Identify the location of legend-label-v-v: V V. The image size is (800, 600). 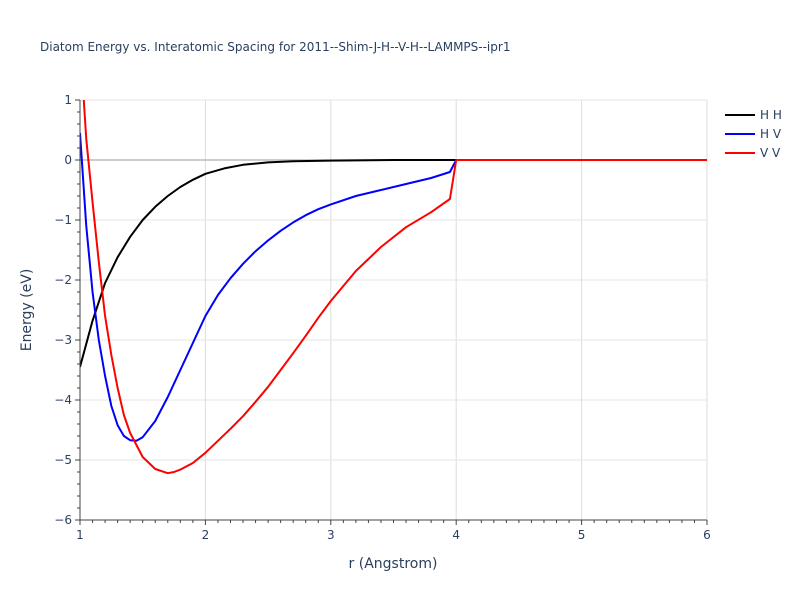
(770, 153).